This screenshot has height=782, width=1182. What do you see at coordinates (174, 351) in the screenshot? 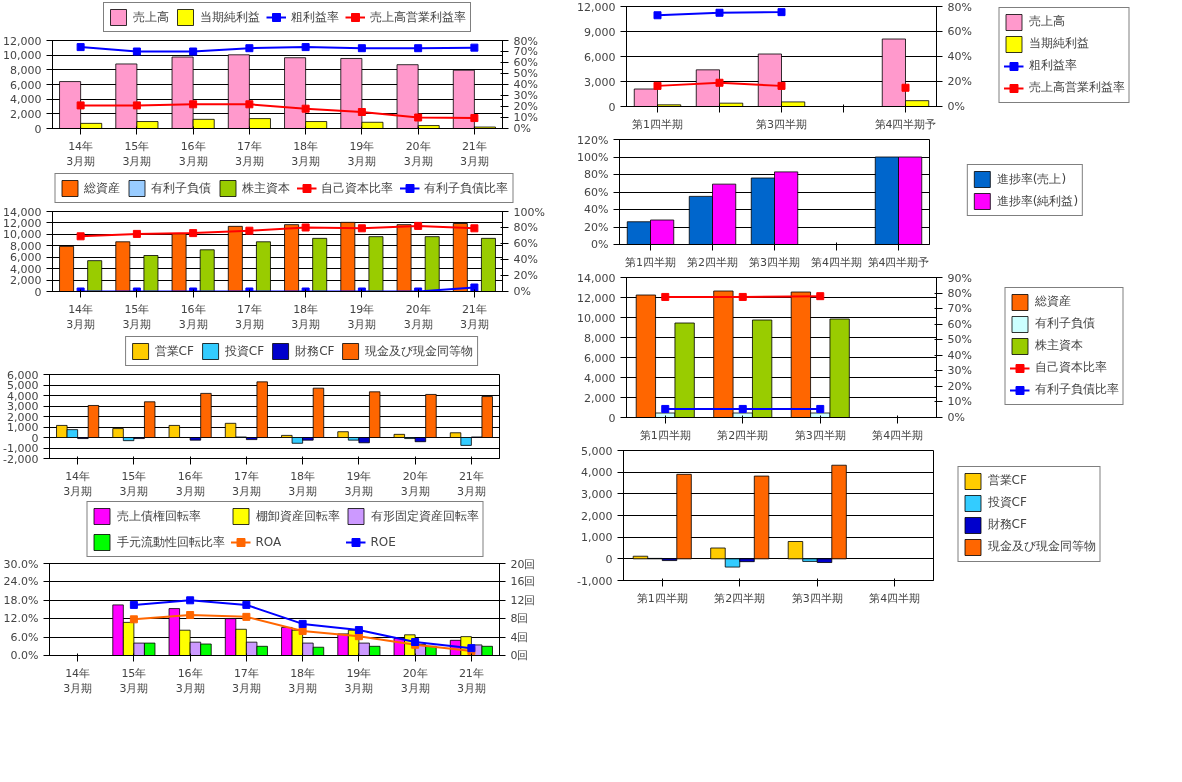
I see `legend-label: 営業CF` at bounding box center [174, 351].